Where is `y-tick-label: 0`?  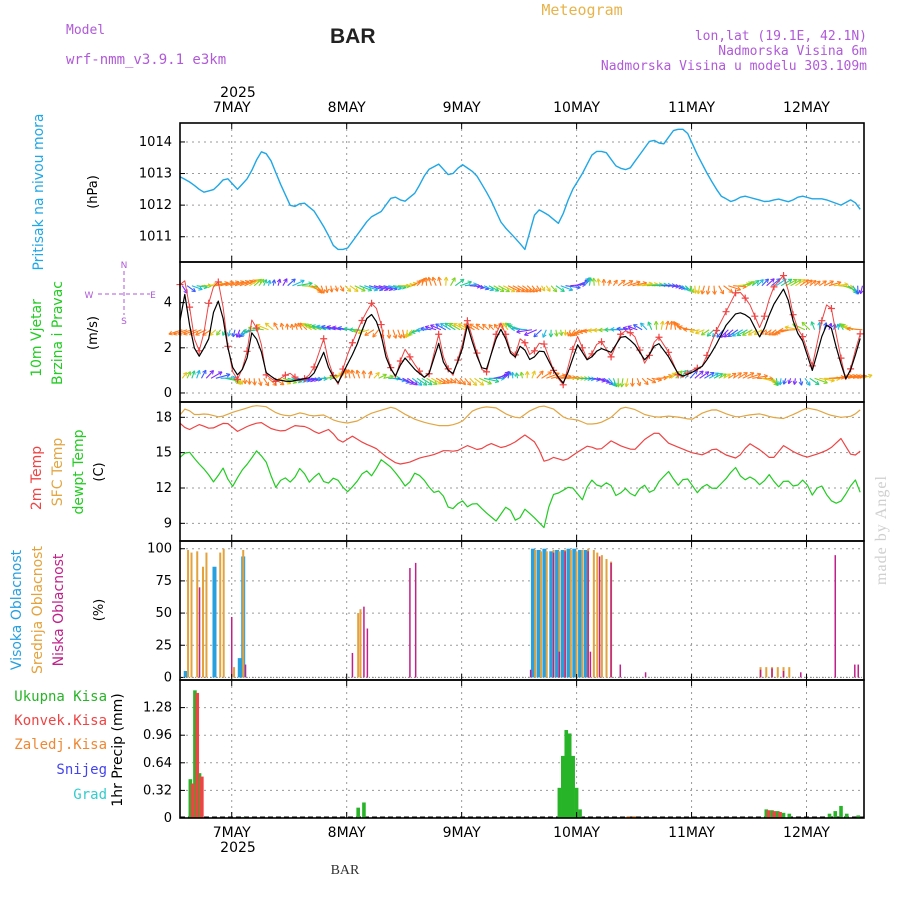
y-tick-label: 0 is located at coordinates (168, 818).